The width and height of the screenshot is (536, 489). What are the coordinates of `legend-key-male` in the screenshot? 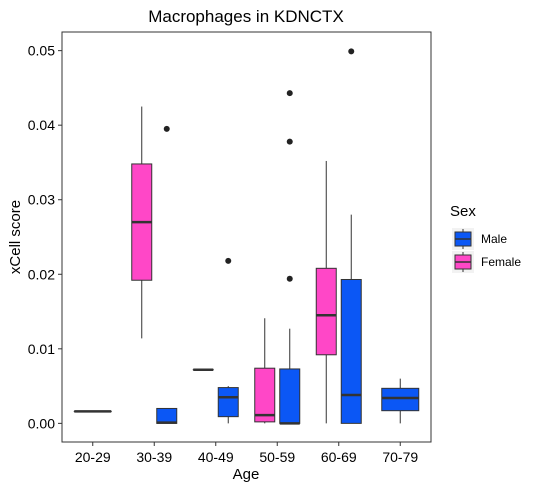 It's located at (463, 239).